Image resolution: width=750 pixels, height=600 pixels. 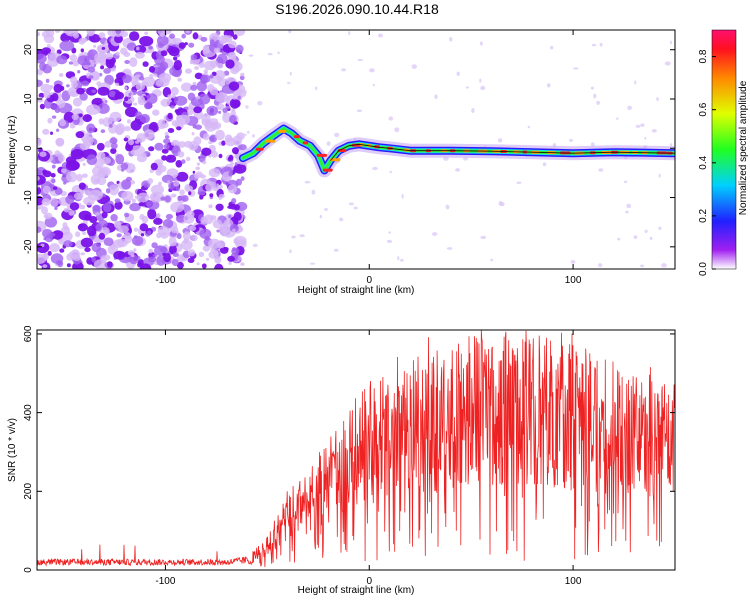 I want to click on y-tick-label: 600, so click(x=28, y=333).